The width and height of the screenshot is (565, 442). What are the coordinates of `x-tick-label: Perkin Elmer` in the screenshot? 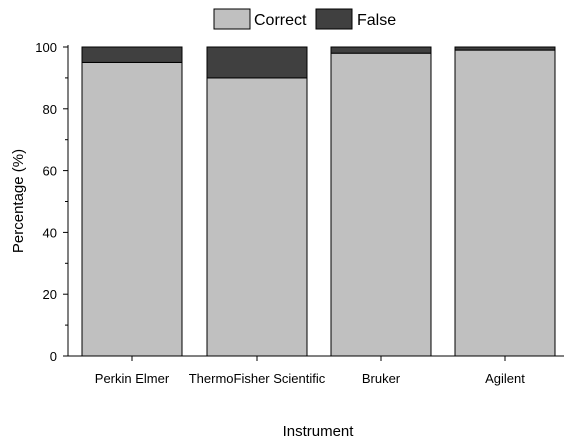 It's located at (132, 378).